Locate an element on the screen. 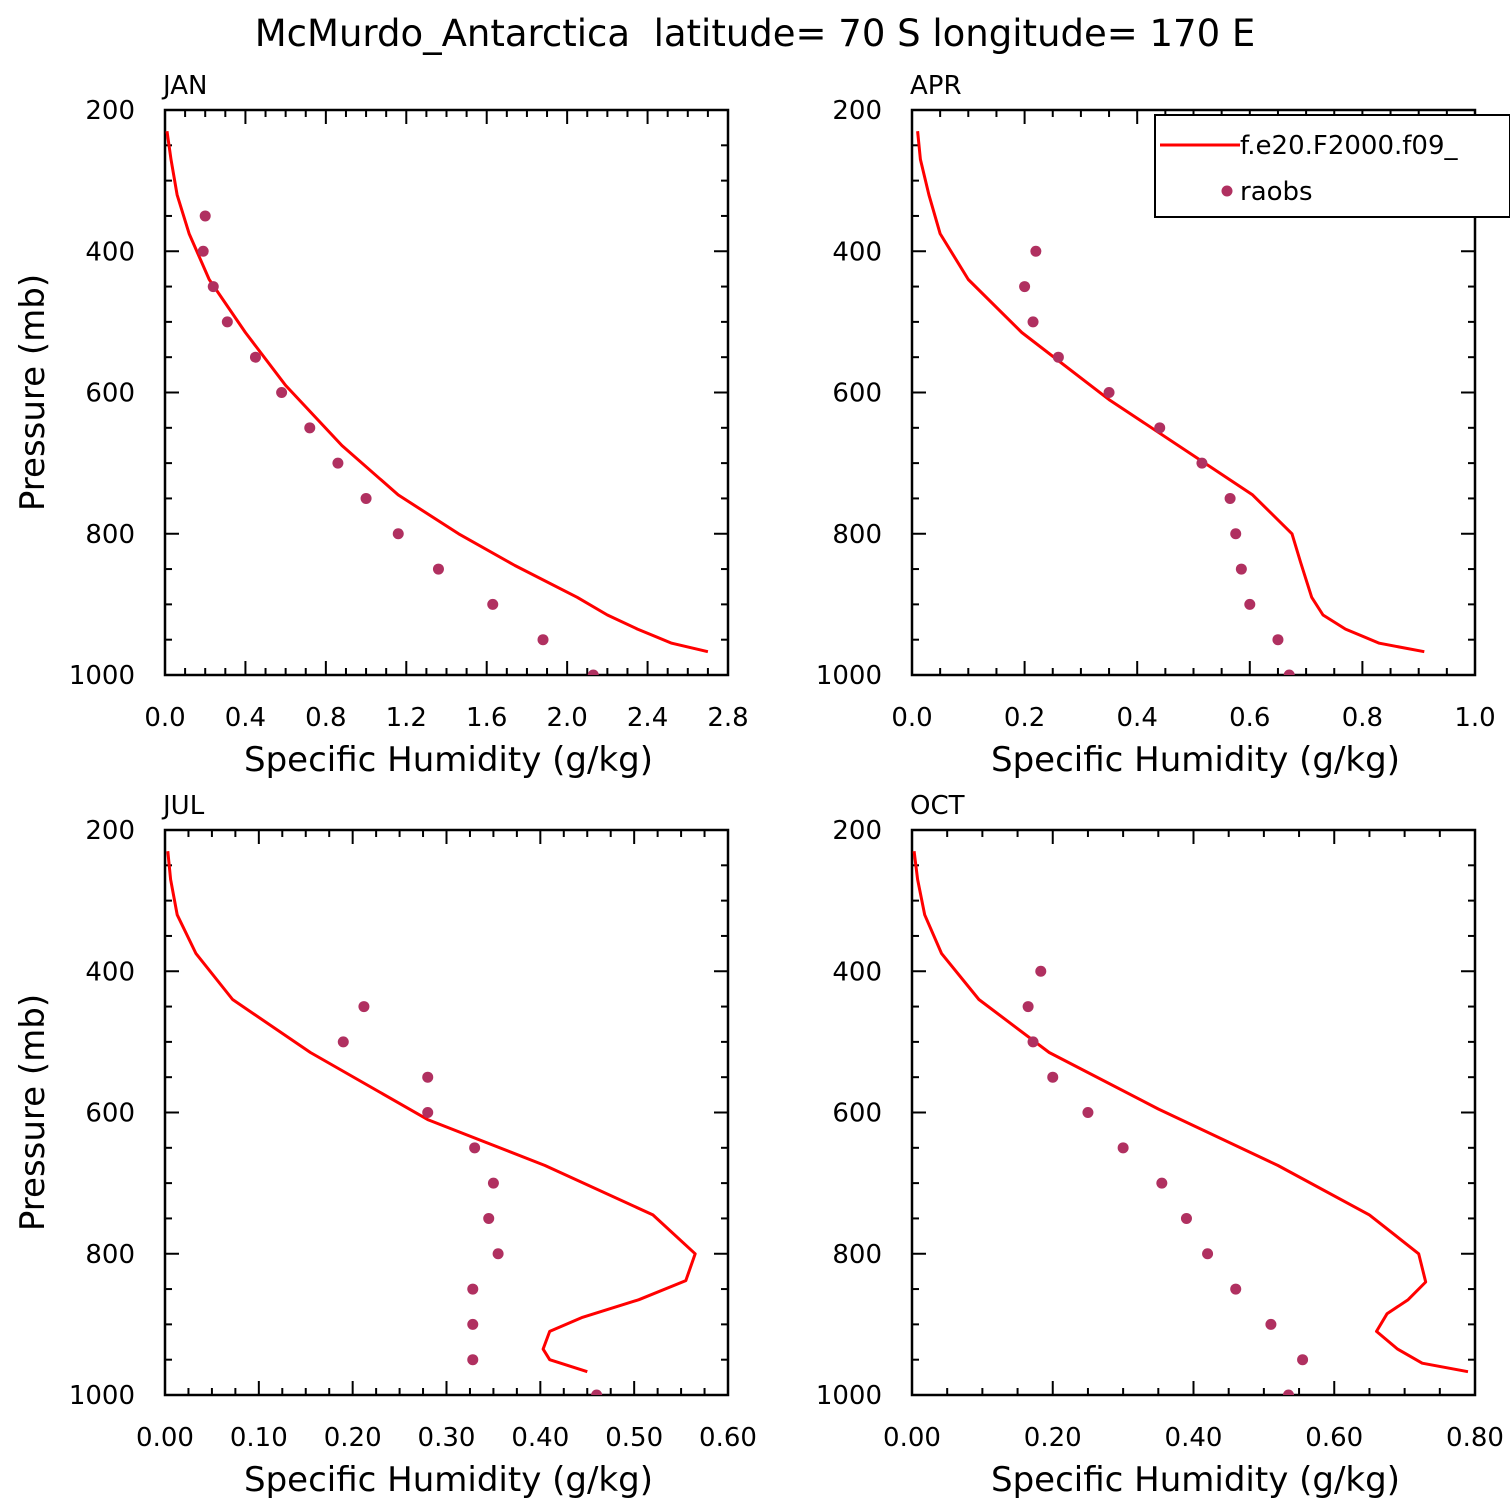 The image size is (1510, 1510). panel-label: JUL is located at coordinates (183, 806).